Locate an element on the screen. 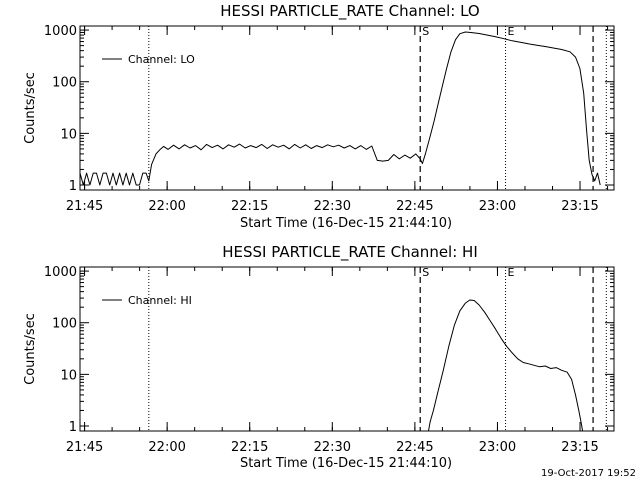 Image resolution: width=640 pixels, height=480 pixels. chart-title: HESSI PARTICLE_RATE Channel: HI is located at coordinates (350, 252).